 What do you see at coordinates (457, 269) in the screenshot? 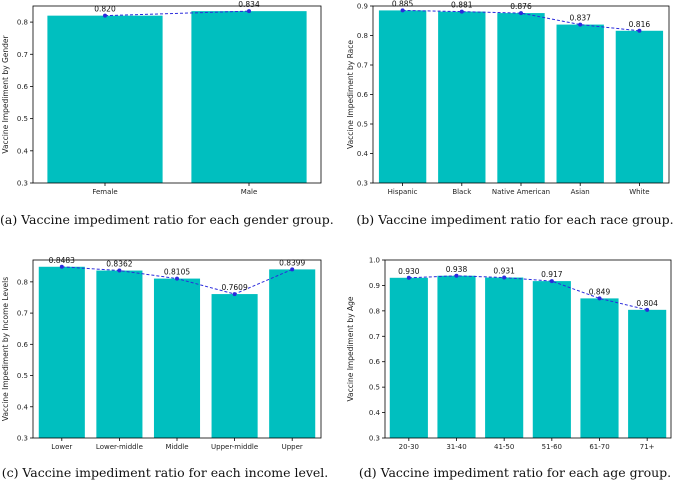
I see `data-label: 0.938` at bounding box center [457, 269].